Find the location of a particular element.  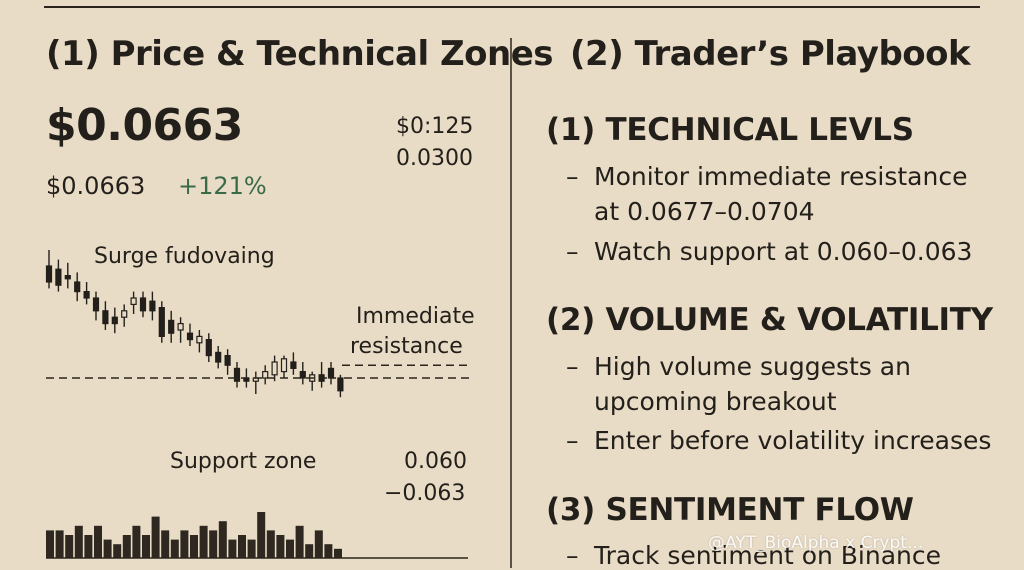

technical-bullet-2: Watch support at 0.060–0.063 is located at coordinates (783, 251).